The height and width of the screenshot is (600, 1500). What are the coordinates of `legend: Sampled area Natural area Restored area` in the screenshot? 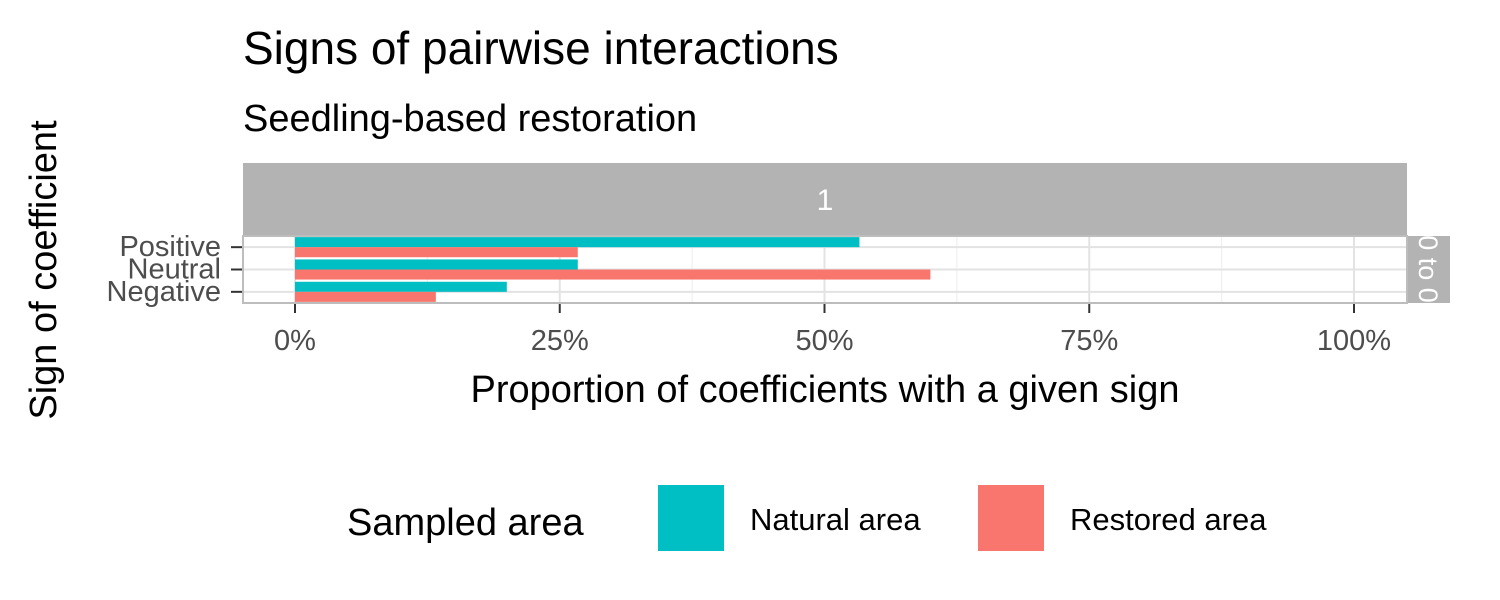 It's located at (807, 518).